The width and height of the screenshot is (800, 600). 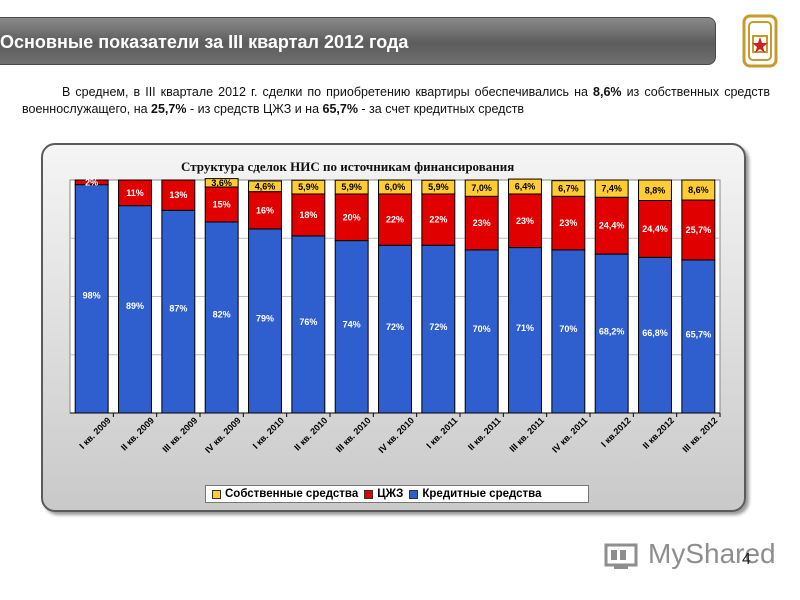 I want to click on x-tick-label: II кв. 2009, so click(x=137, y=433).